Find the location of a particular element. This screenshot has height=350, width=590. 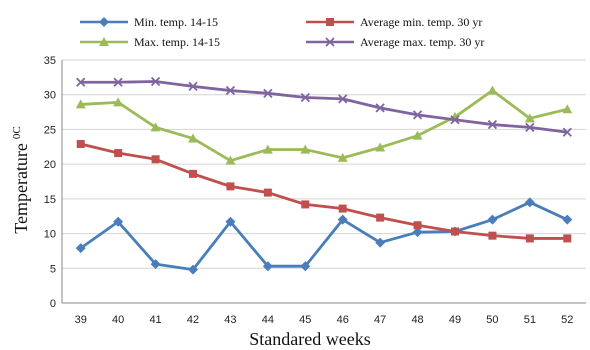

y-tick-label: 5 is located at coordinates (53, 269).